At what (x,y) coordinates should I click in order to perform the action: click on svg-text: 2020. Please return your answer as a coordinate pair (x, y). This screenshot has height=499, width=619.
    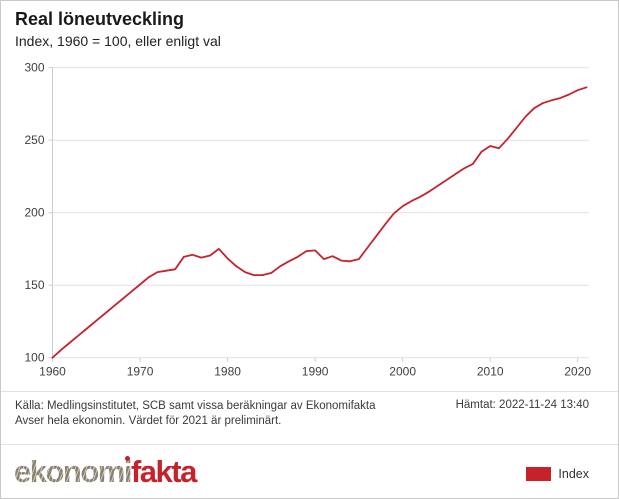
    Looking at the image, I should click on (577, 372).